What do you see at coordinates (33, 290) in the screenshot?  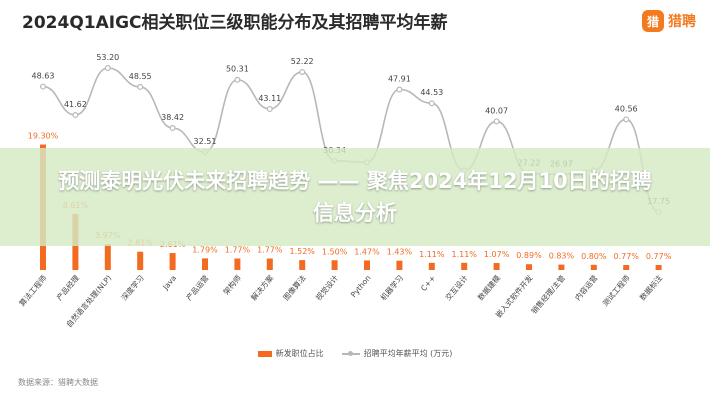 I see `x-tick-label-0: 算法工程师` at bounding box center [33, 290].